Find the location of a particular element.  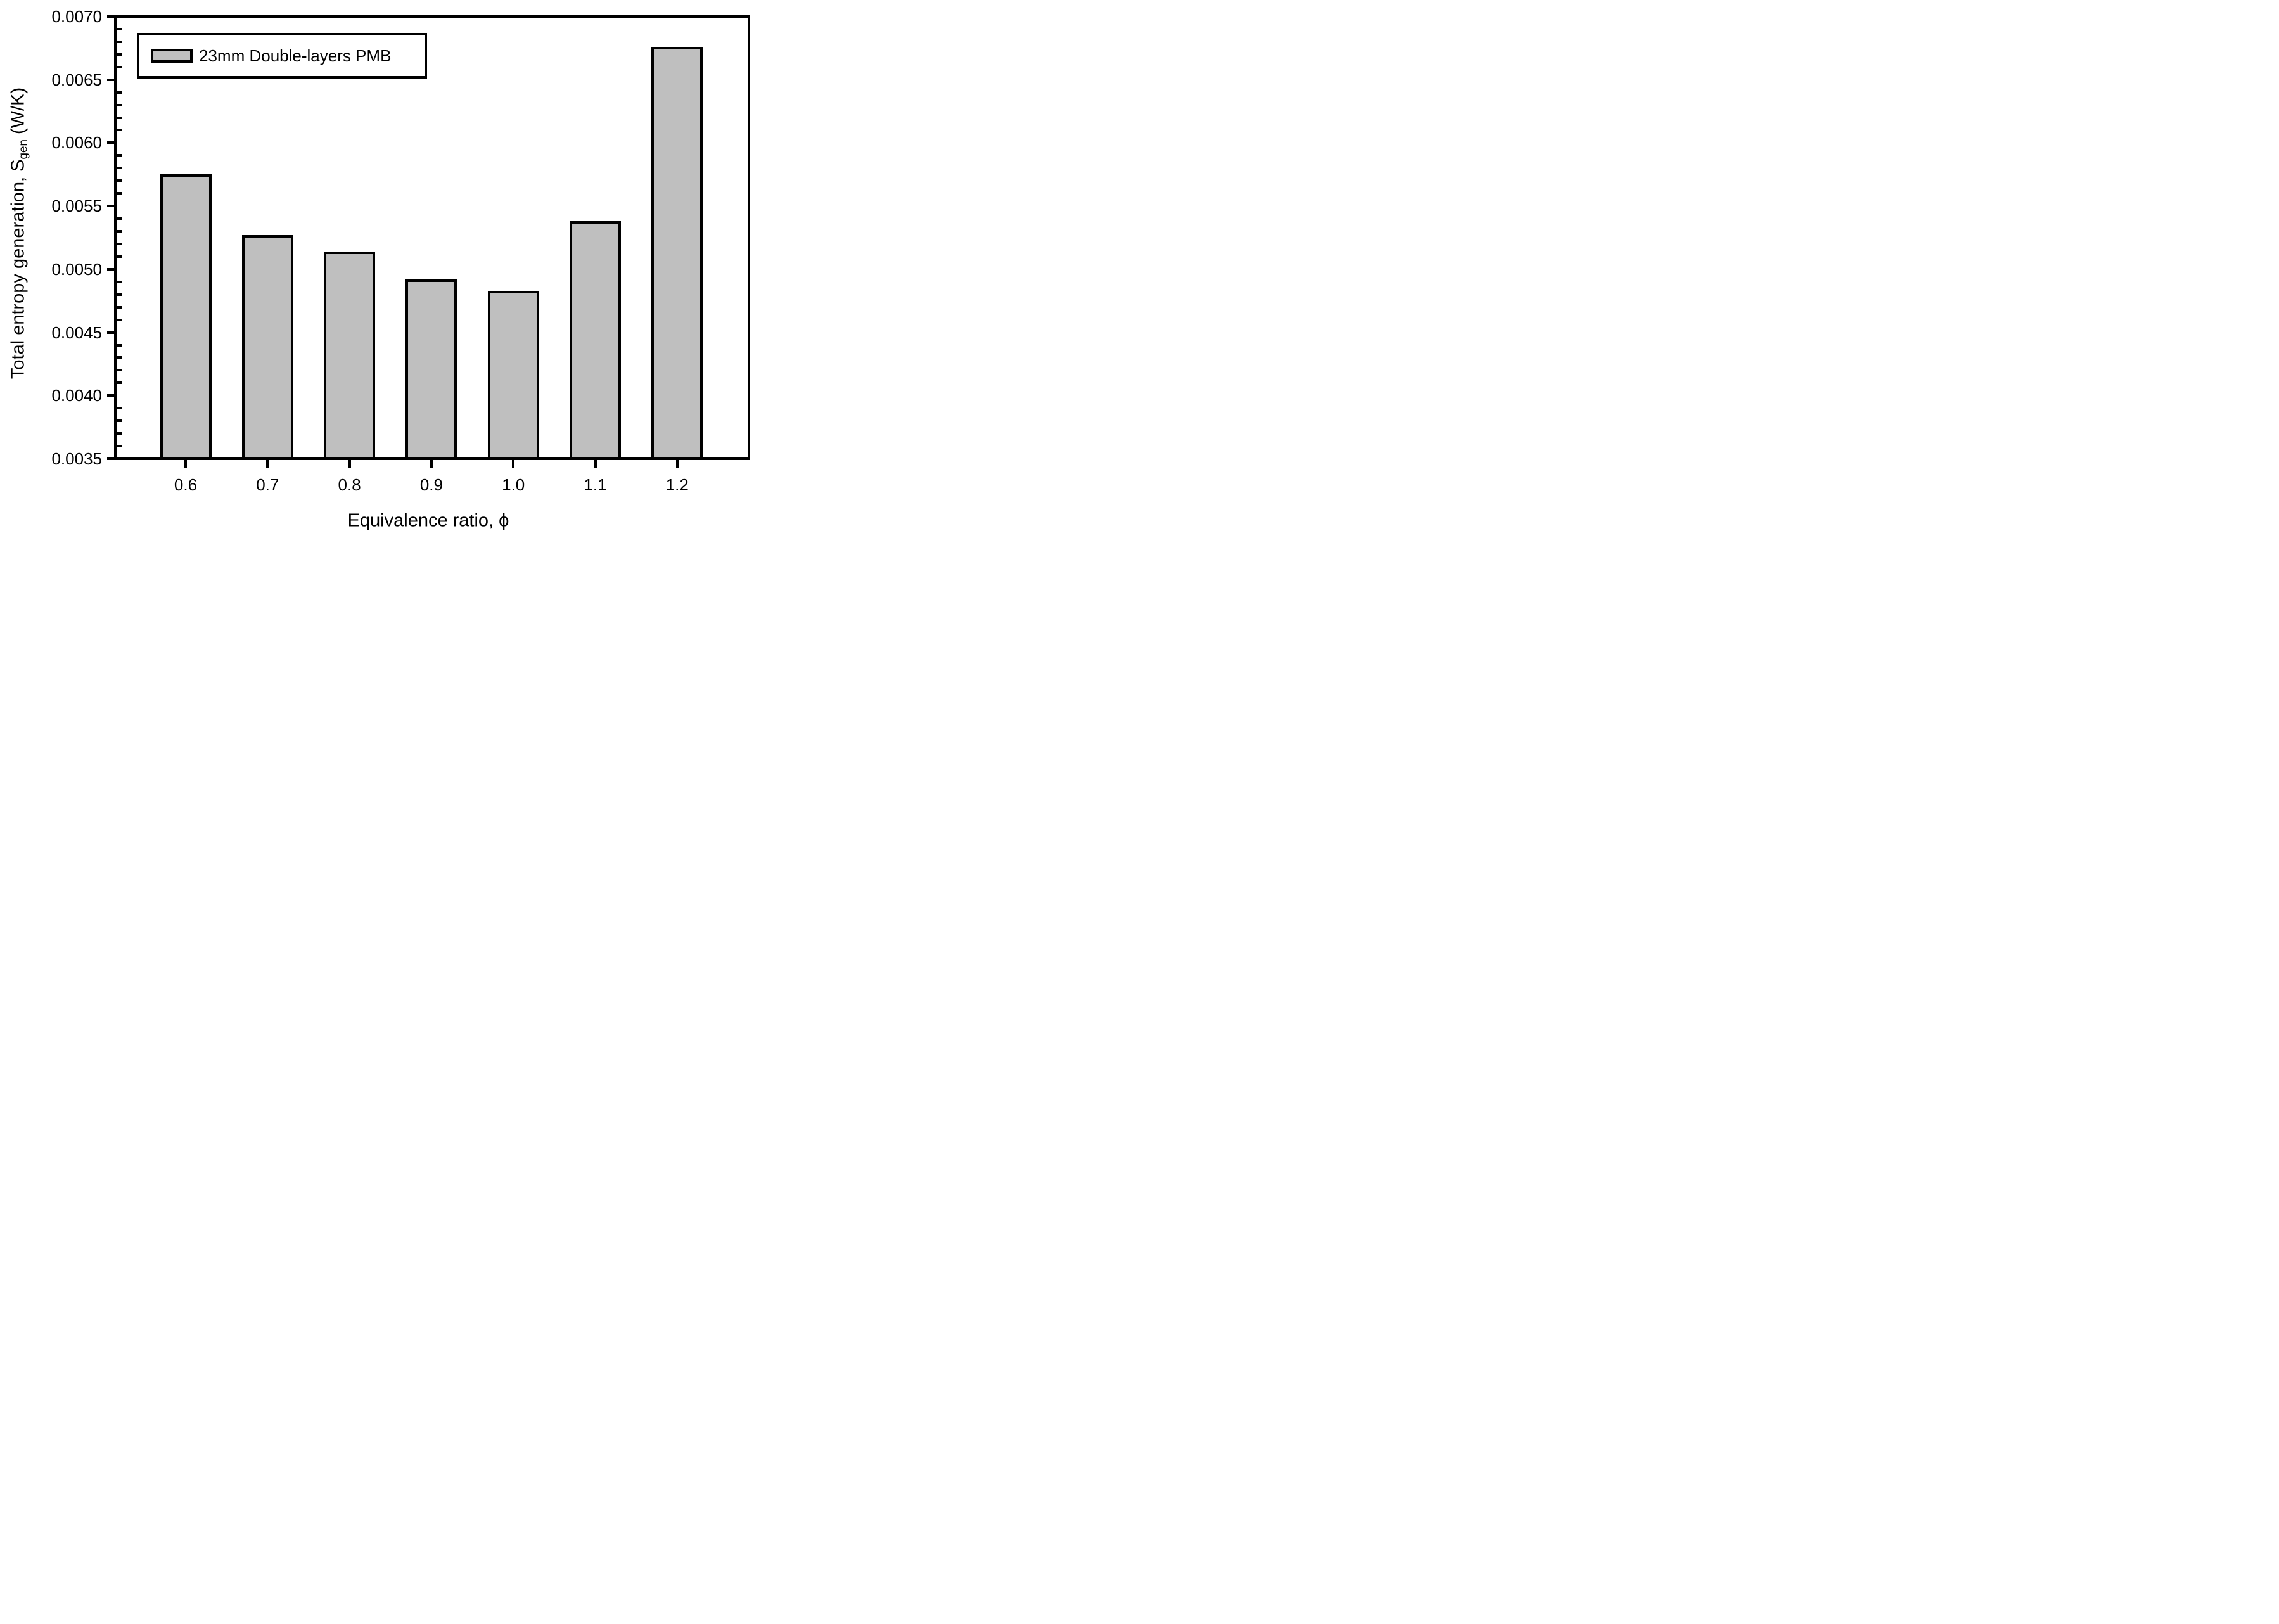

x-tick-label: 0.6 is located at coordinates (186, 484).